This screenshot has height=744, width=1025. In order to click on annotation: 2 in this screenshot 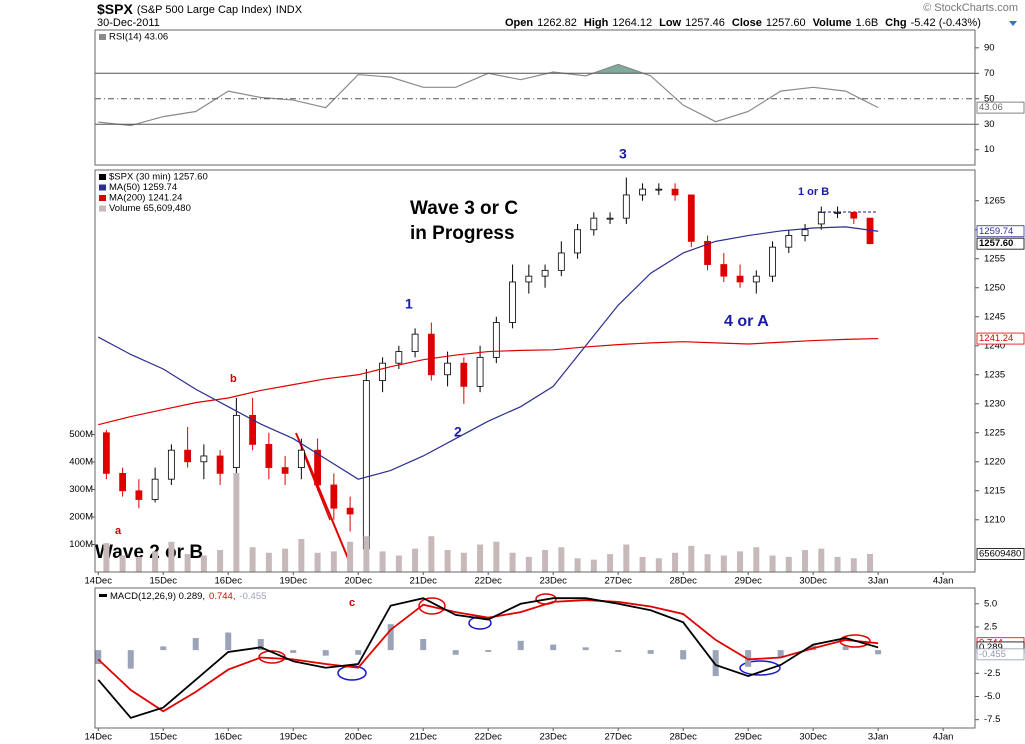, I will do `click(458, 432)`.